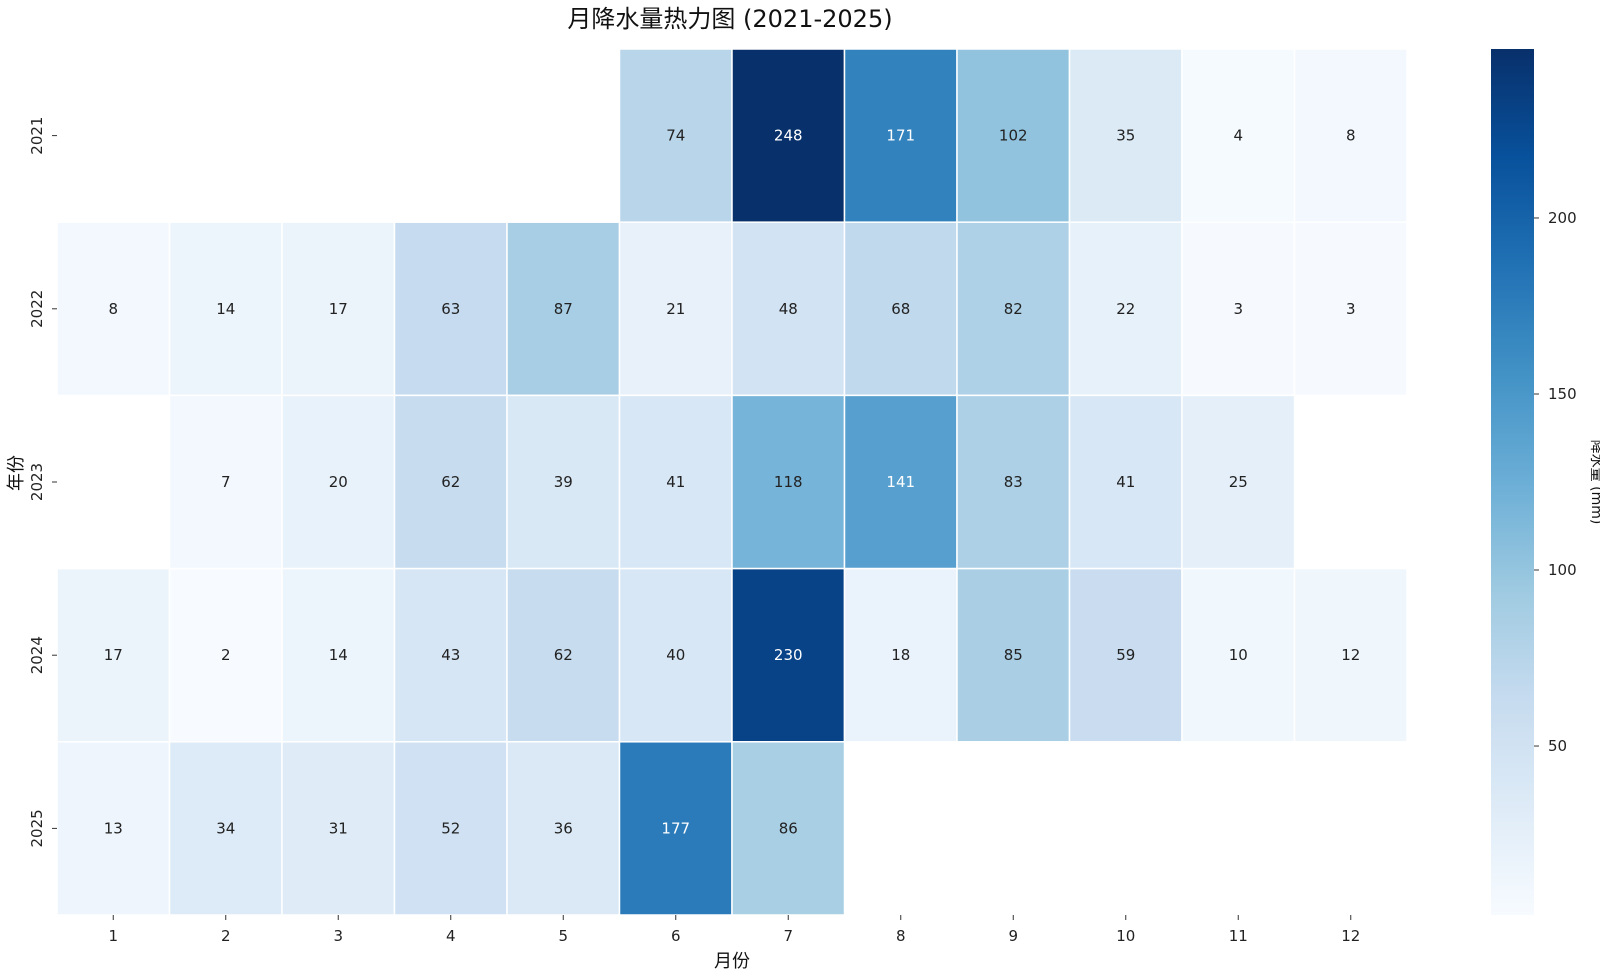 The width and height of the screenshot is (1600, 976). Describe the element at coordinates (675, 482) in the screenshot. I see `cell-value-label: 41` at that location.